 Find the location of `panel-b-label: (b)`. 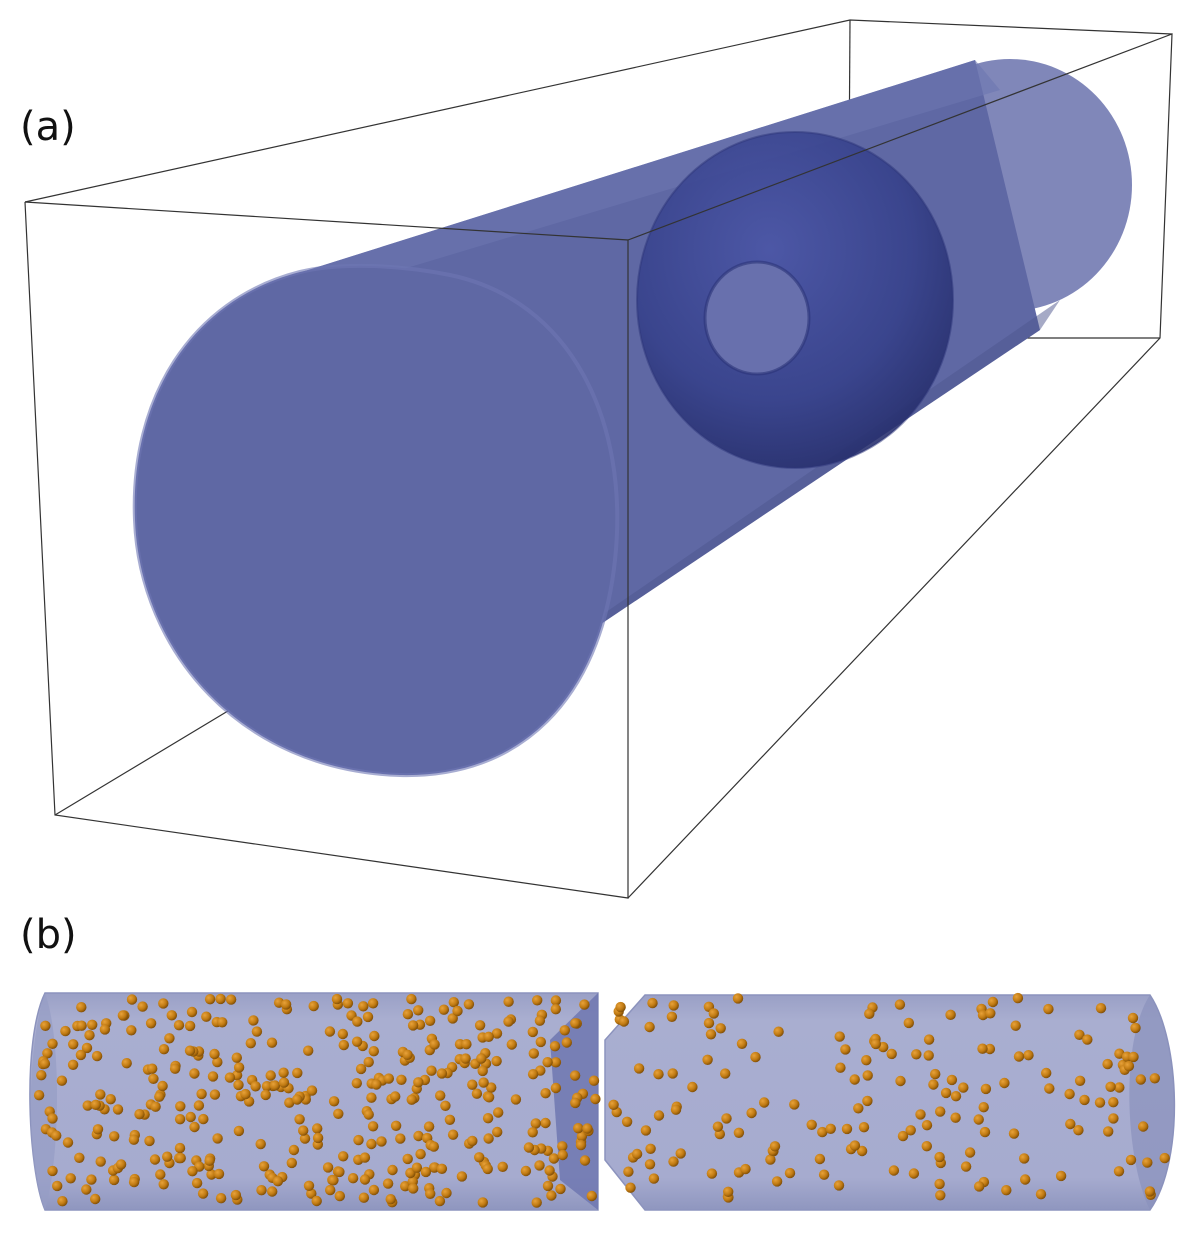

panel-b-label: (b) is located at coordinates (48, 935).